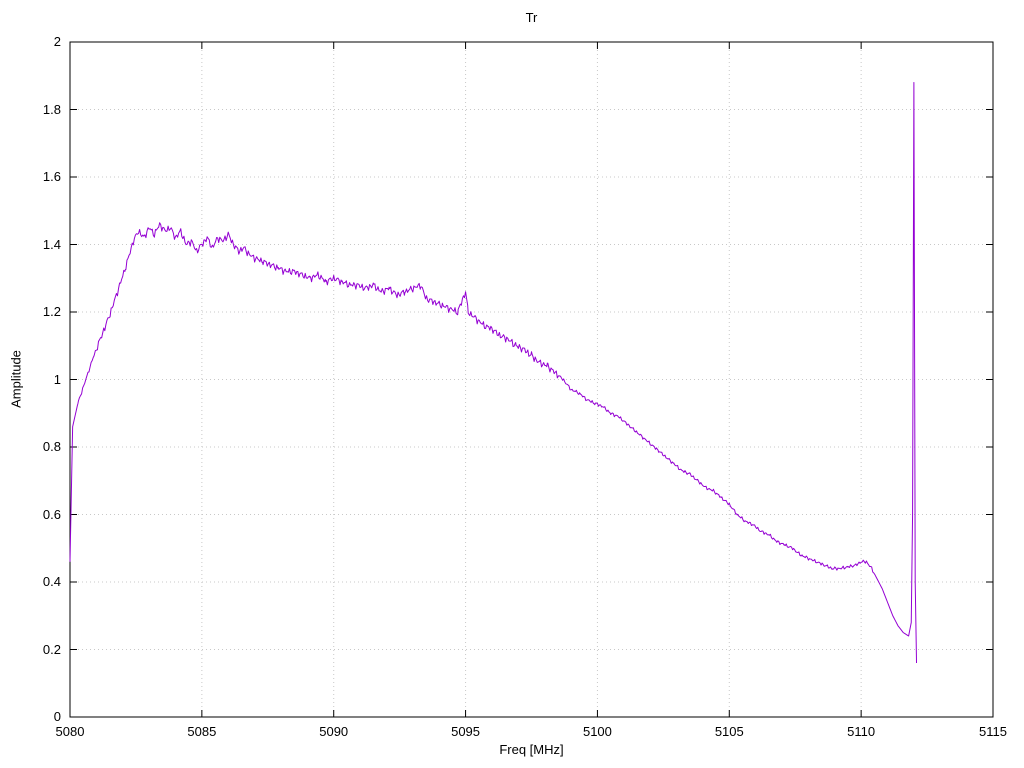  I want to click on x-tick-label: 5110, so click(861, 731).